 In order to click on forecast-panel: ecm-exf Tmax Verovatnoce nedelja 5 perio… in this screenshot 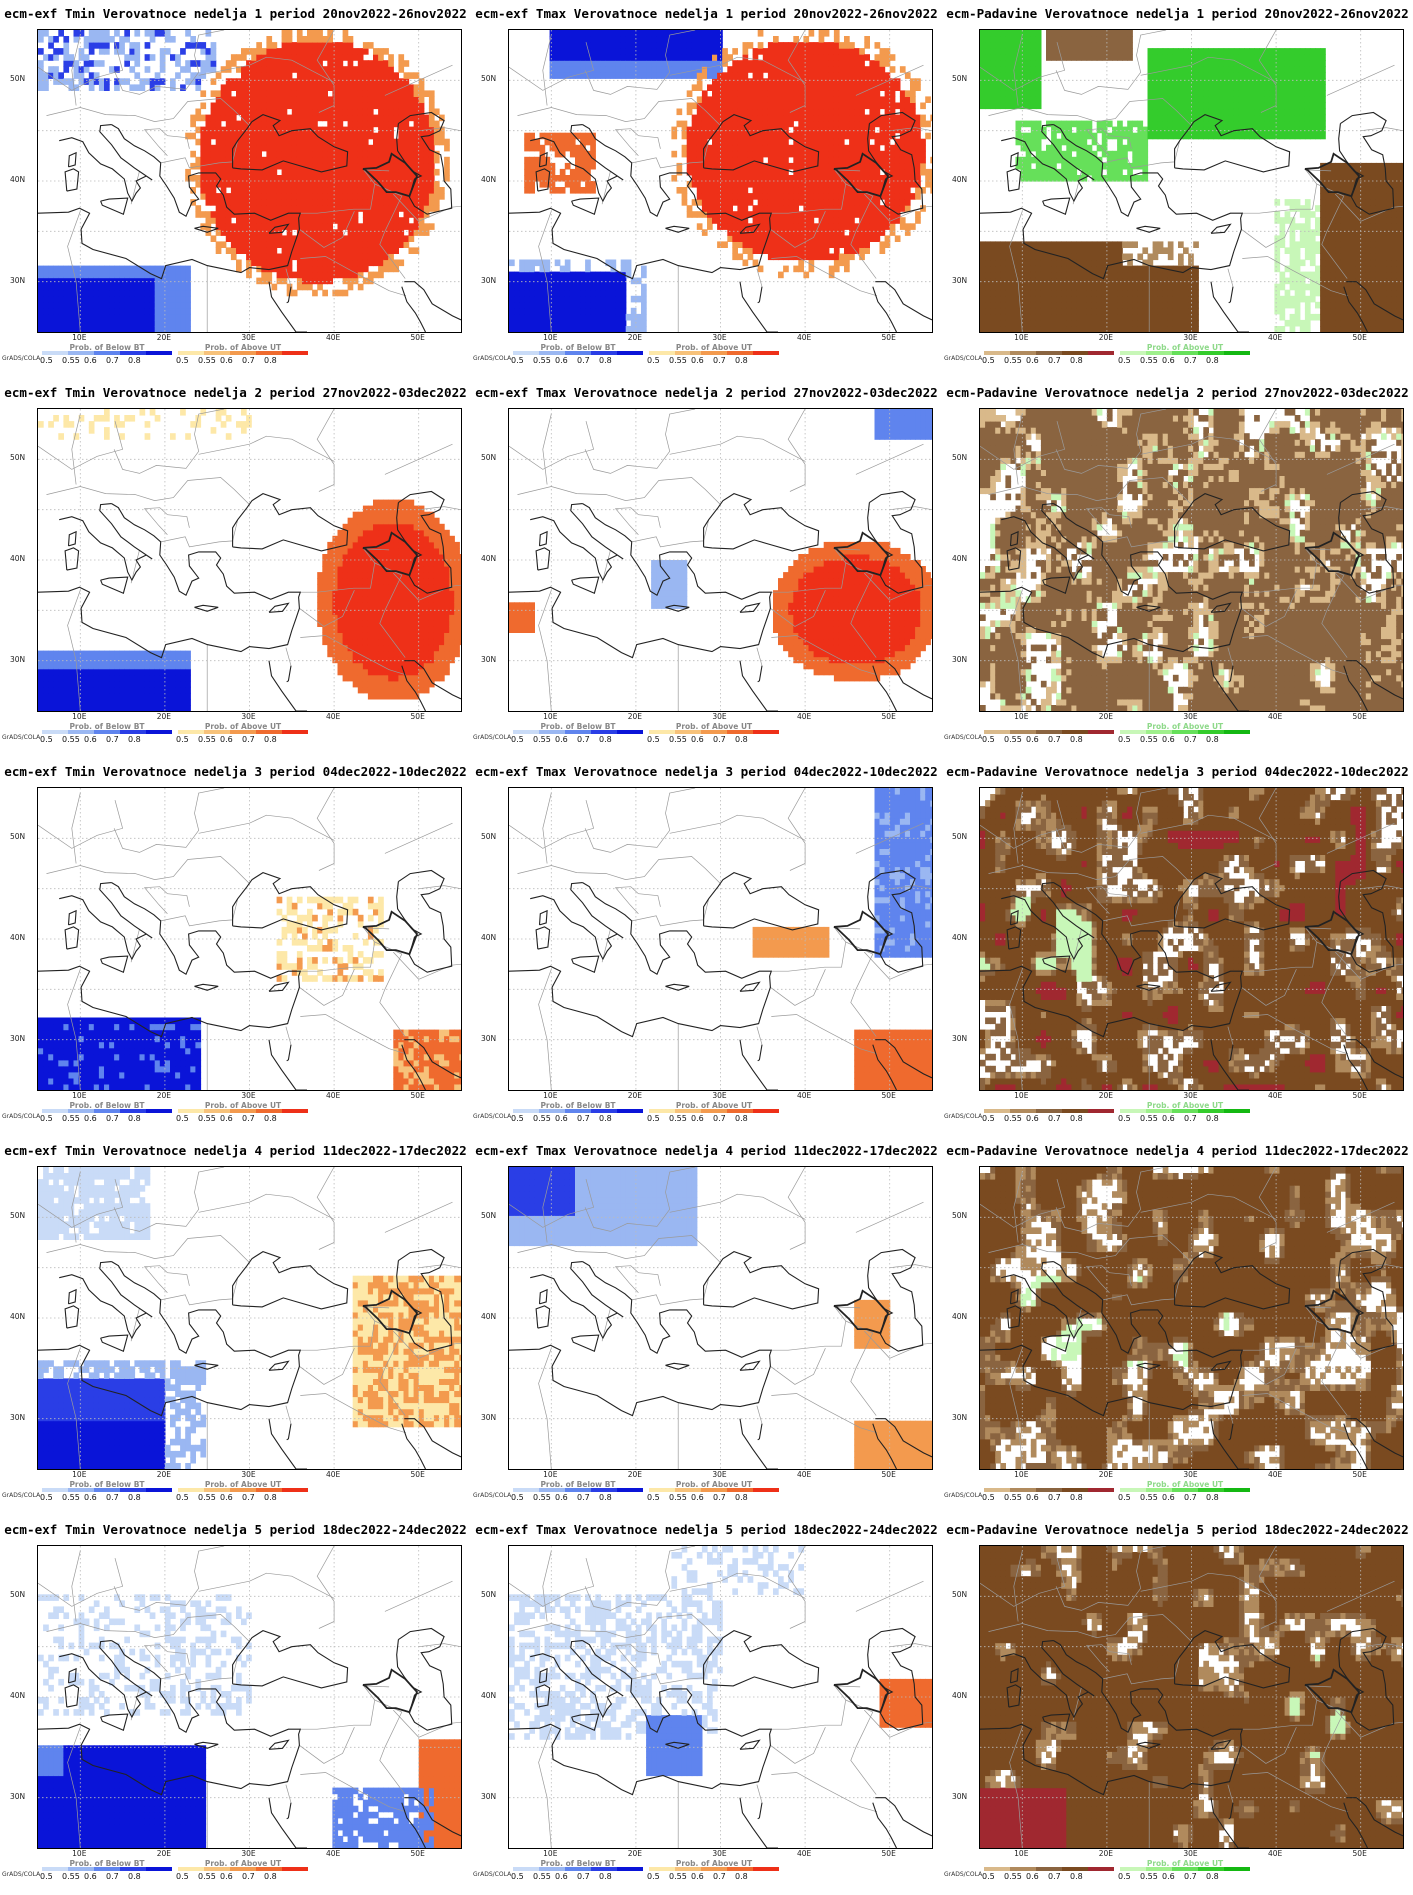, I will do `click(706, 1705)`.